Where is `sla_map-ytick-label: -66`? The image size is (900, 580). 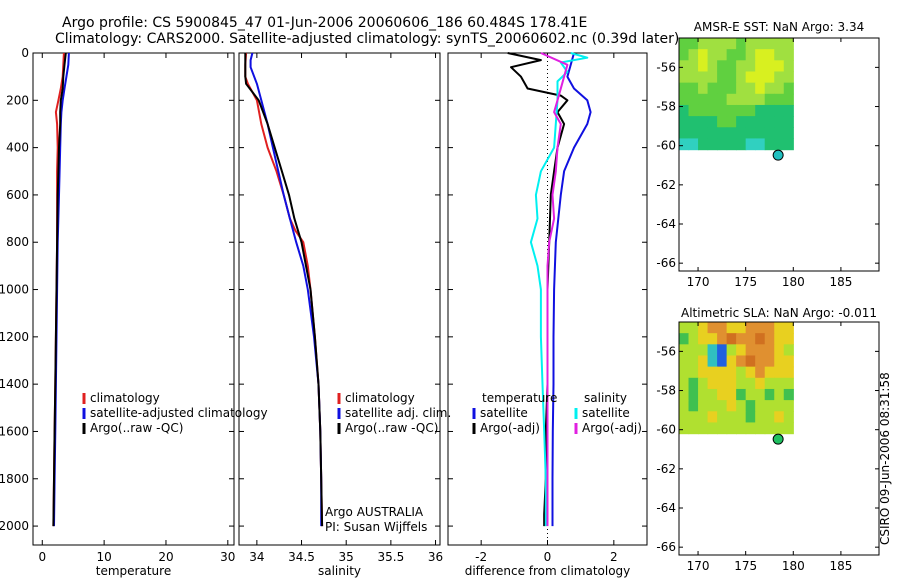
sla_map-ytick-label: -66 is located at coordinates (666, 547).